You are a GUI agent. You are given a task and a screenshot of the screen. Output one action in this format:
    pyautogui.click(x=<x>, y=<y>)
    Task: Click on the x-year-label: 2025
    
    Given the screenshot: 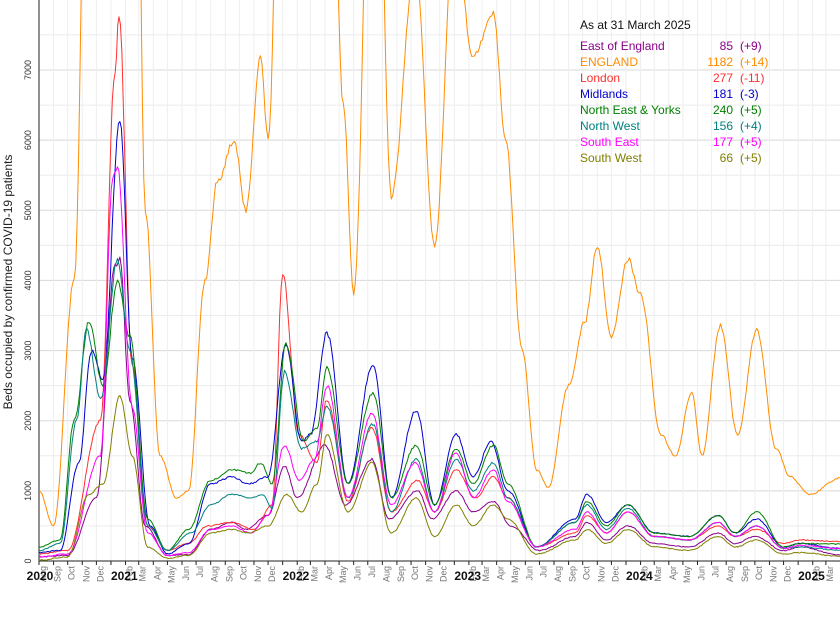 What is the action you would take?
    pyautogui.click(x=811, y=576)
    